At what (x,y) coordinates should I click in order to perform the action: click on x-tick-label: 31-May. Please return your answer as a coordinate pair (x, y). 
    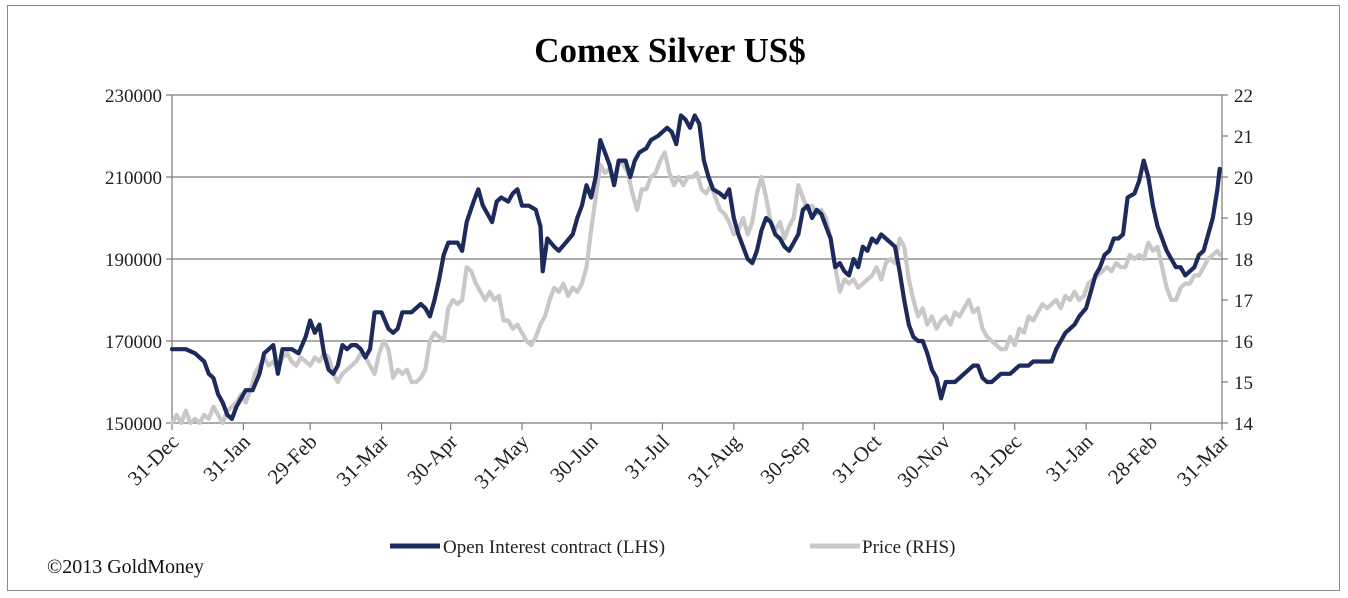
    Looking at the image, I should click on (502, 461).